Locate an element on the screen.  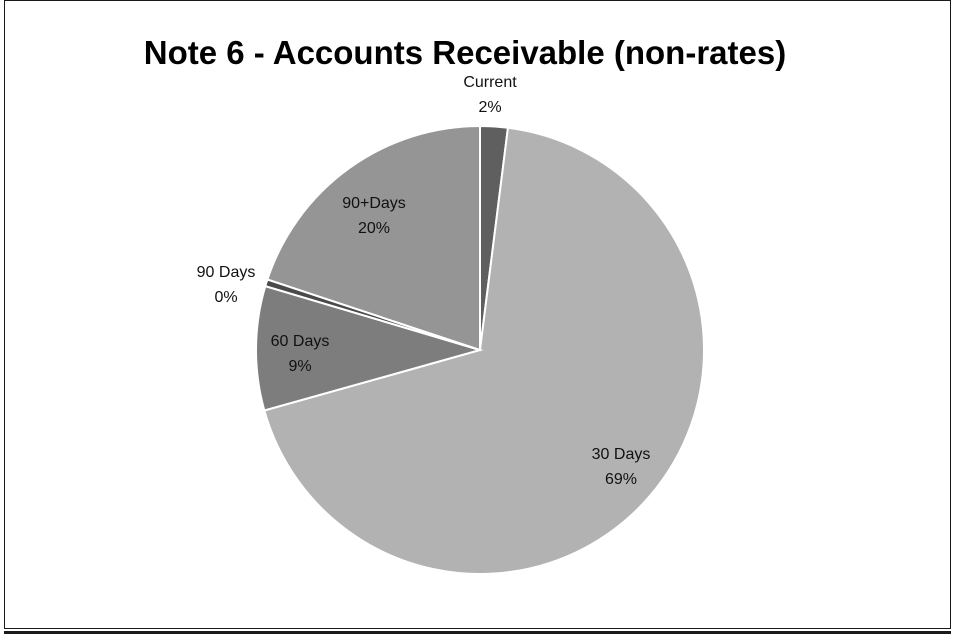
slice-value-30-days: 69% is located at coordinates (621, 479).